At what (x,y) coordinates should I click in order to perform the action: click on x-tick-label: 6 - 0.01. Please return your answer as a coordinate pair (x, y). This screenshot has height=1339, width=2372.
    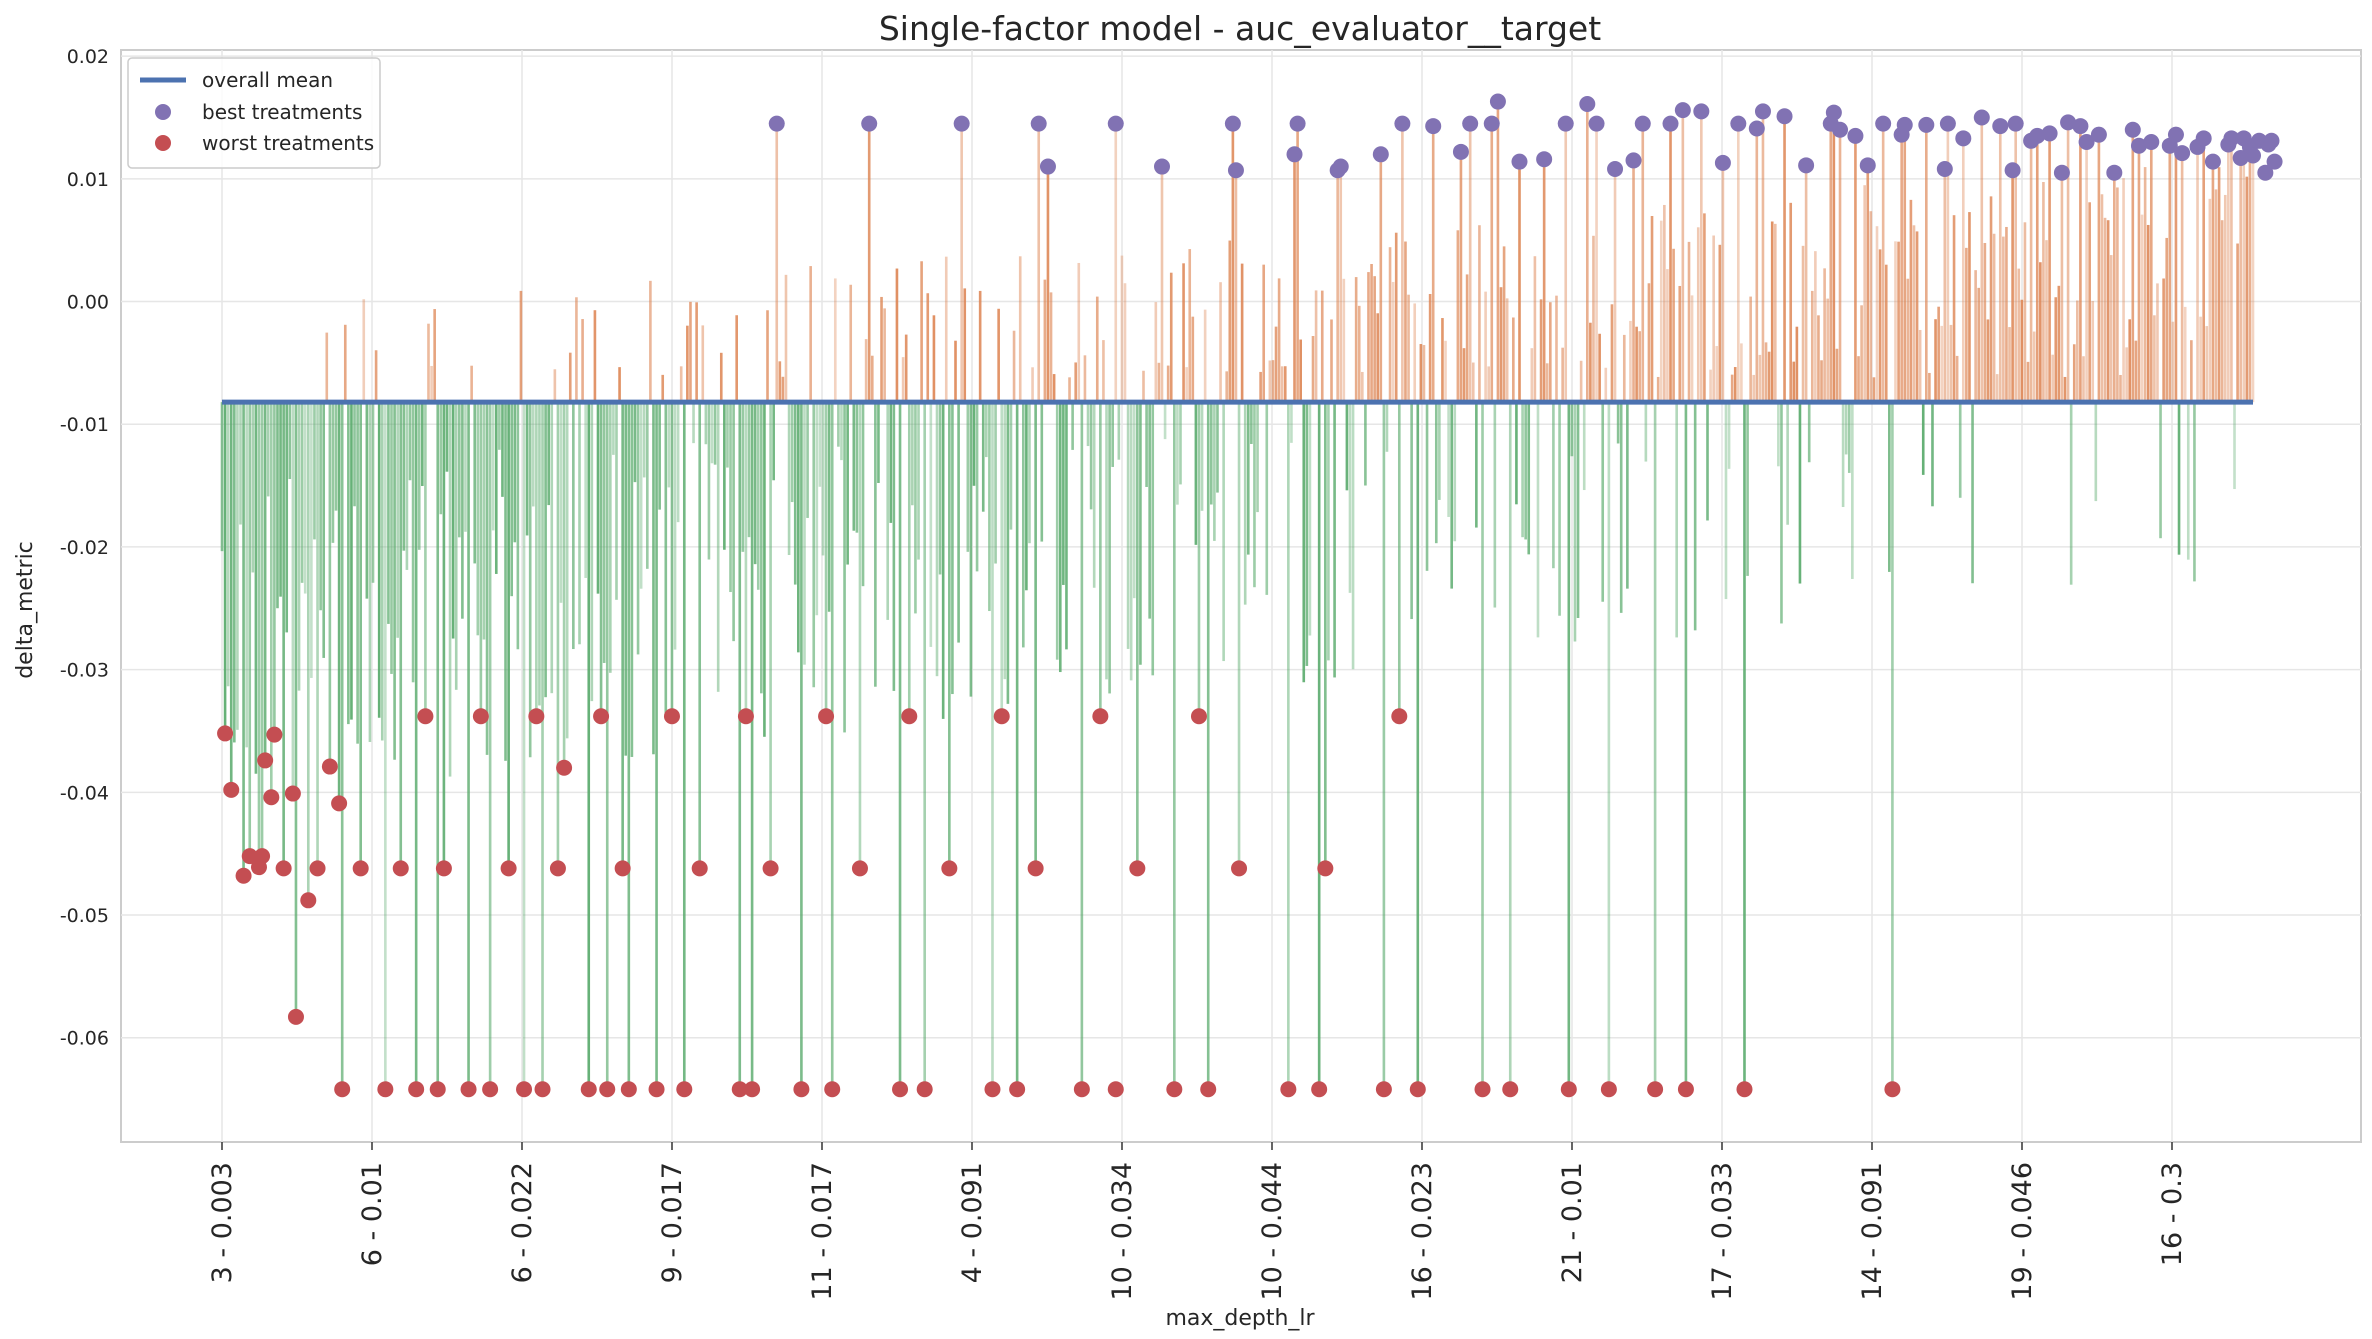
    Looking at the image, I should click on (372, 1214).